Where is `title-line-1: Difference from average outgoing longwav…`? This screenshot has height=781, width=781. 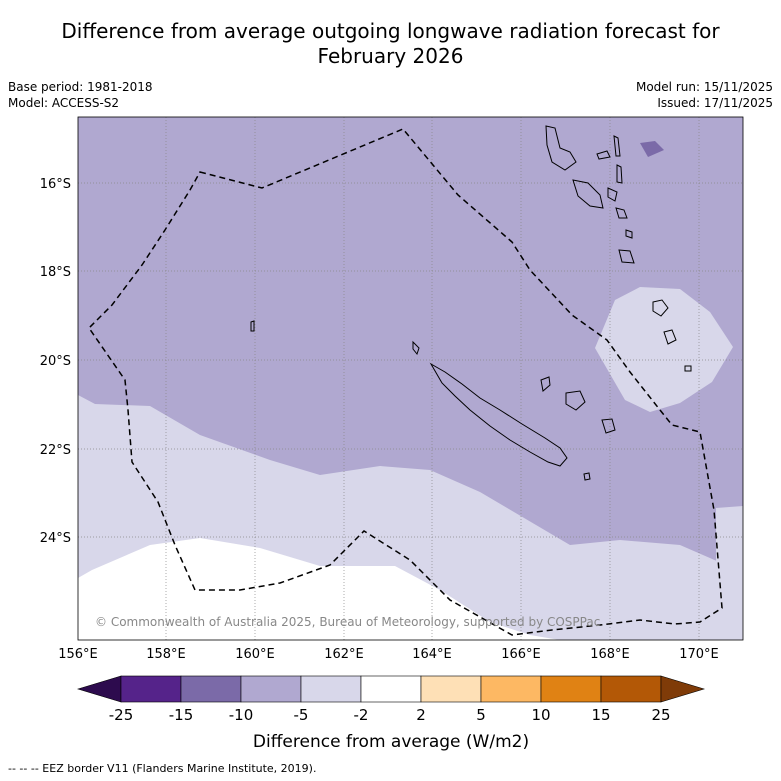 title-line-1: Difference from average outgoing longwav… is located at coordinates (390, 31).